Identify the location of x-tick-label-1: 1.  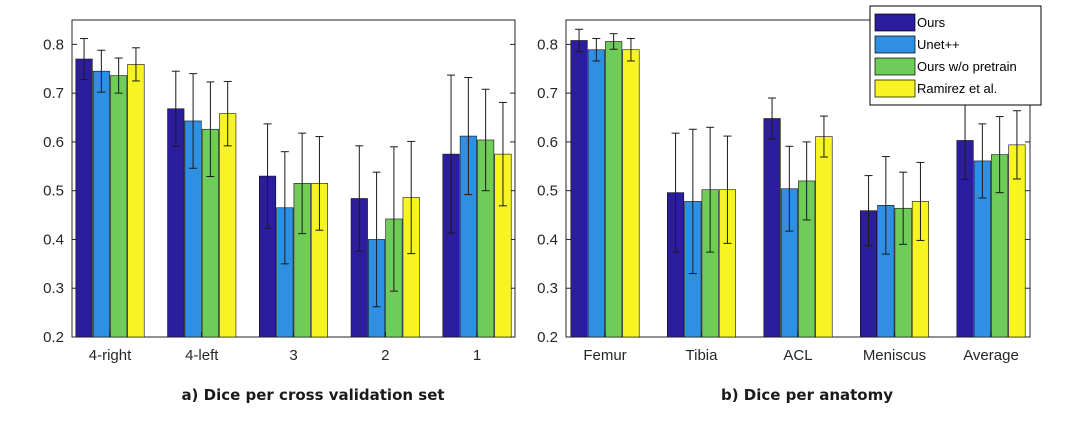
(477, 355).